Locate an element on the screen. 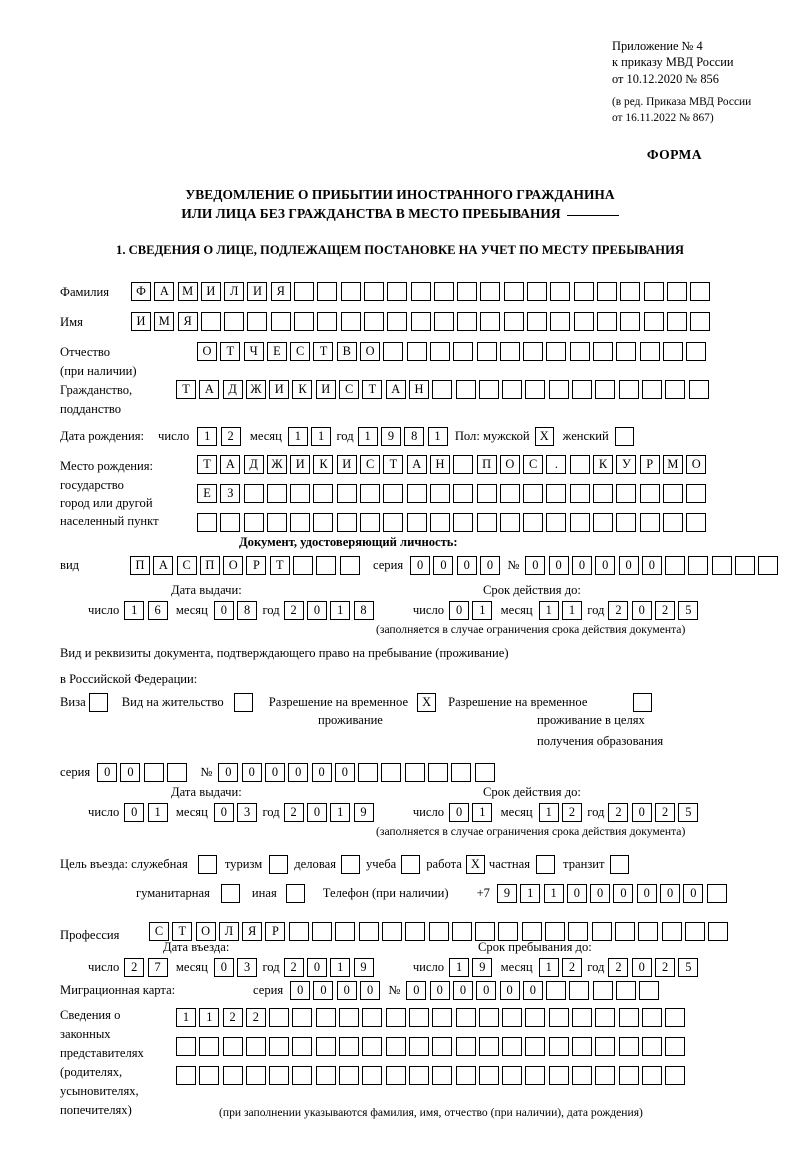  birth-place-row-1-cell: . is located at coordinates (556, 464).